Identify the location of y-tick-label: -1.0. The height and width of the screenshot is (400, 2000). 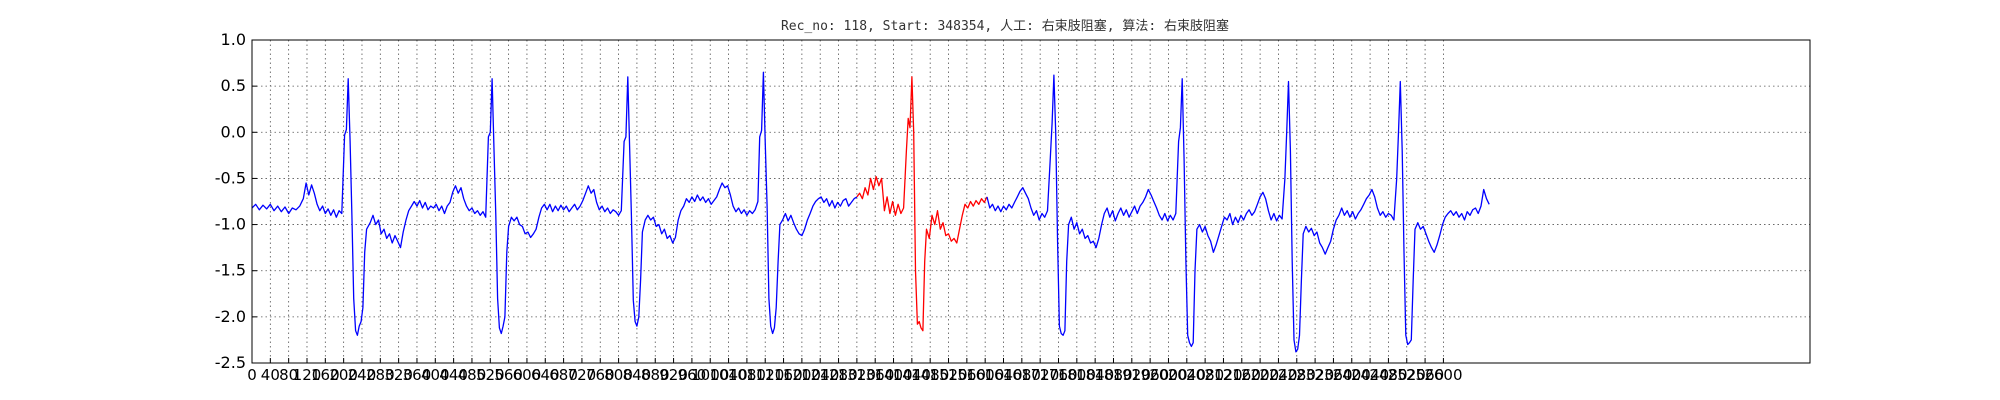
(230, 224).